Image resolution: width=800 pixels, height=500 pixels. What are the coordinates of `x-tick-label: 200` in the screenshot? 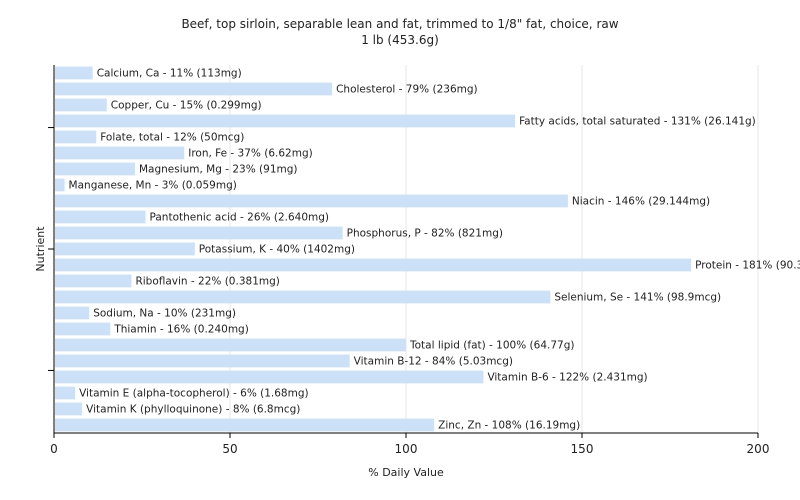 It's located at (758, 449).